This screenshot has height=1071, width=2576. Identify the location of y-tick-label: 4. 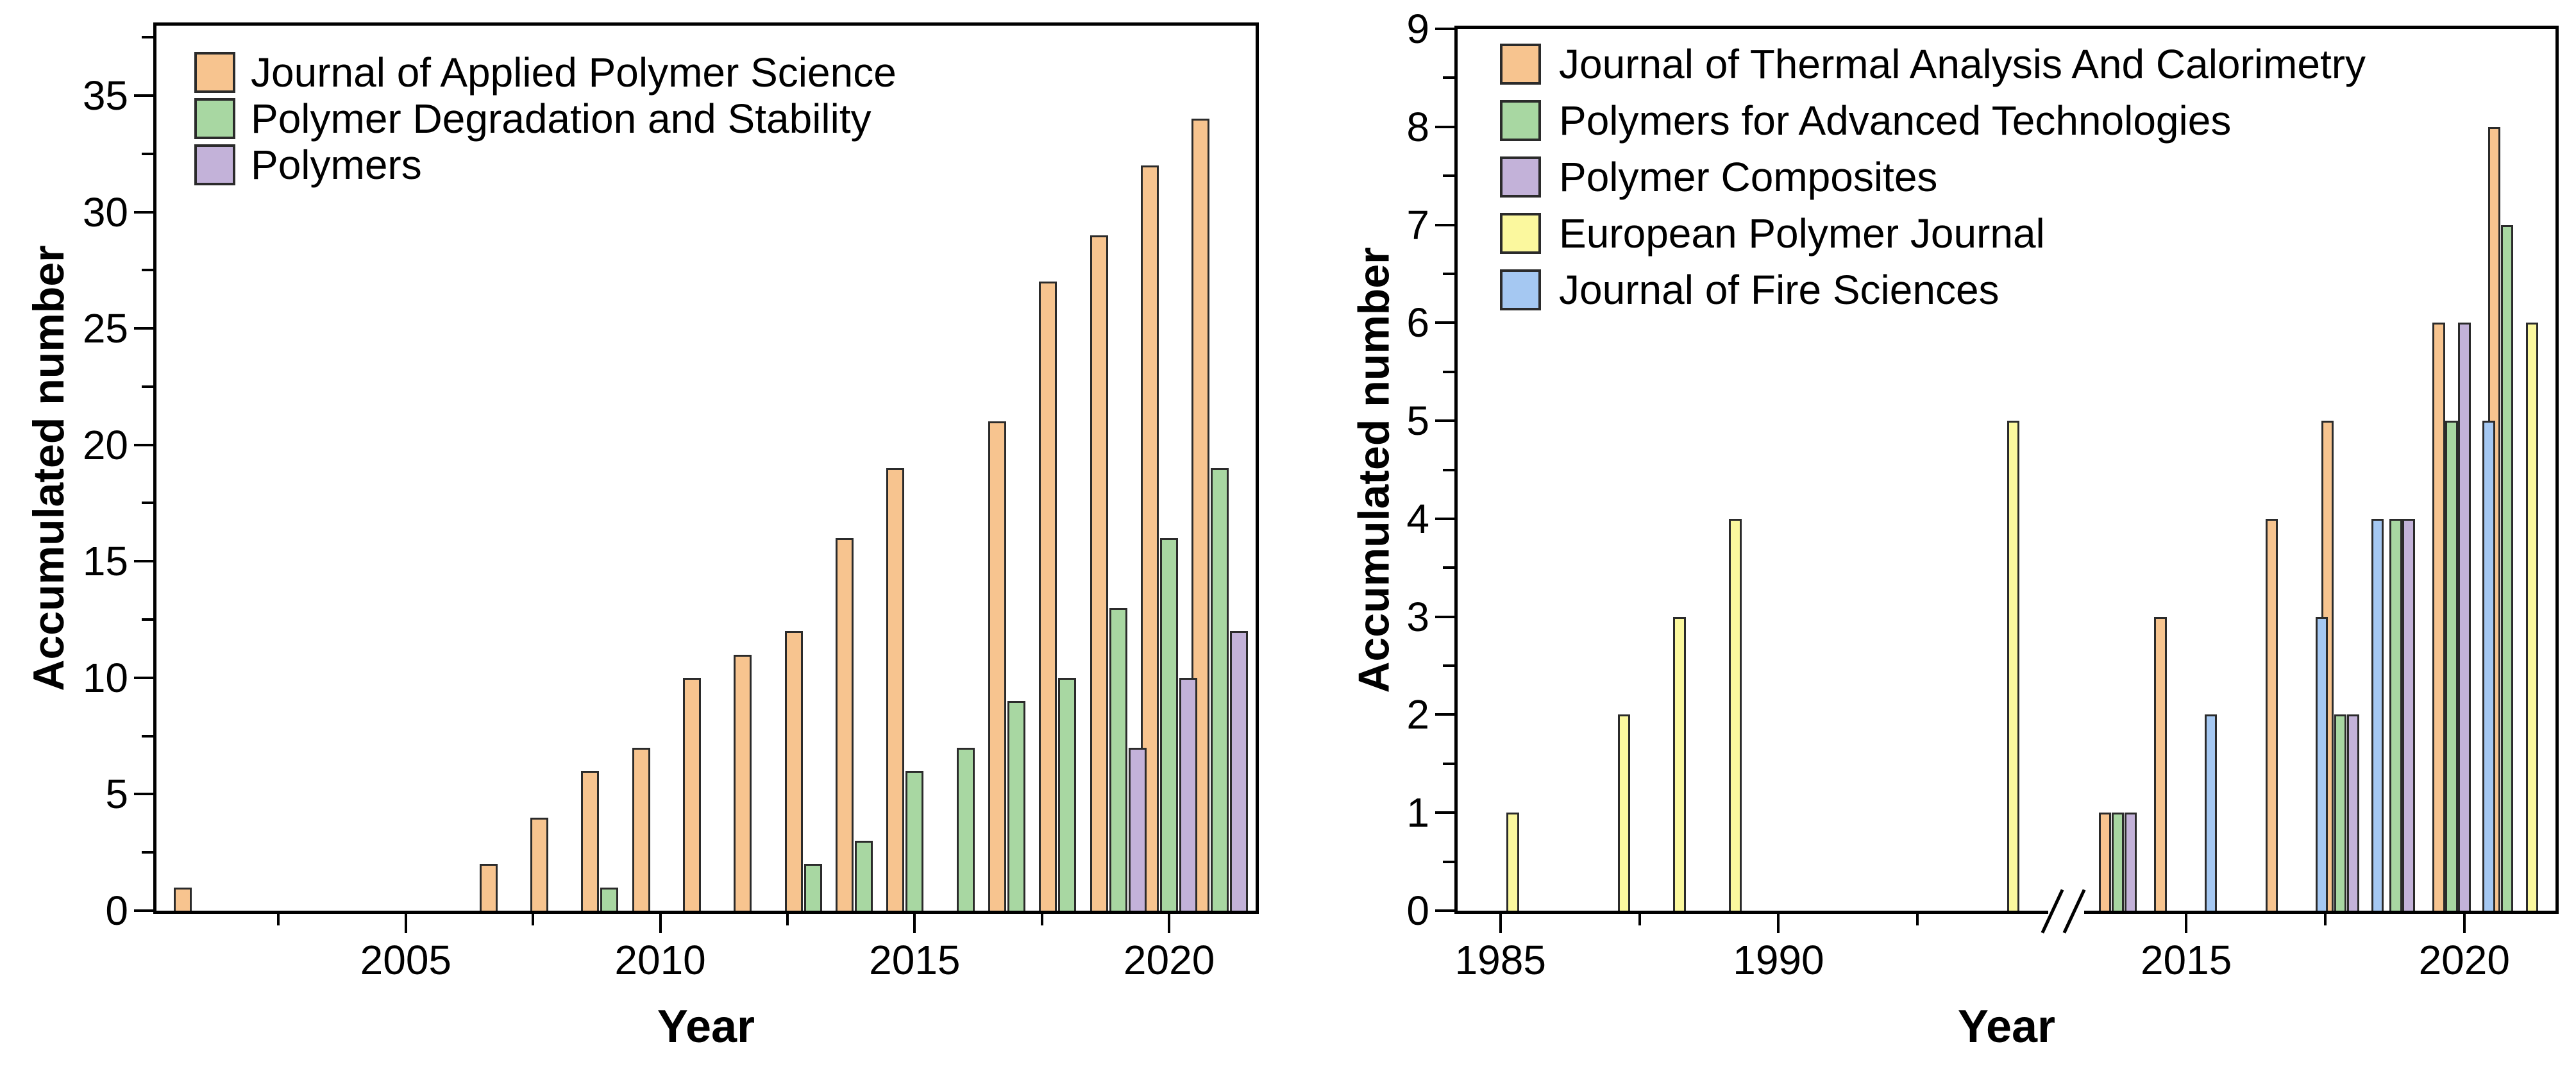
(1417, 518).